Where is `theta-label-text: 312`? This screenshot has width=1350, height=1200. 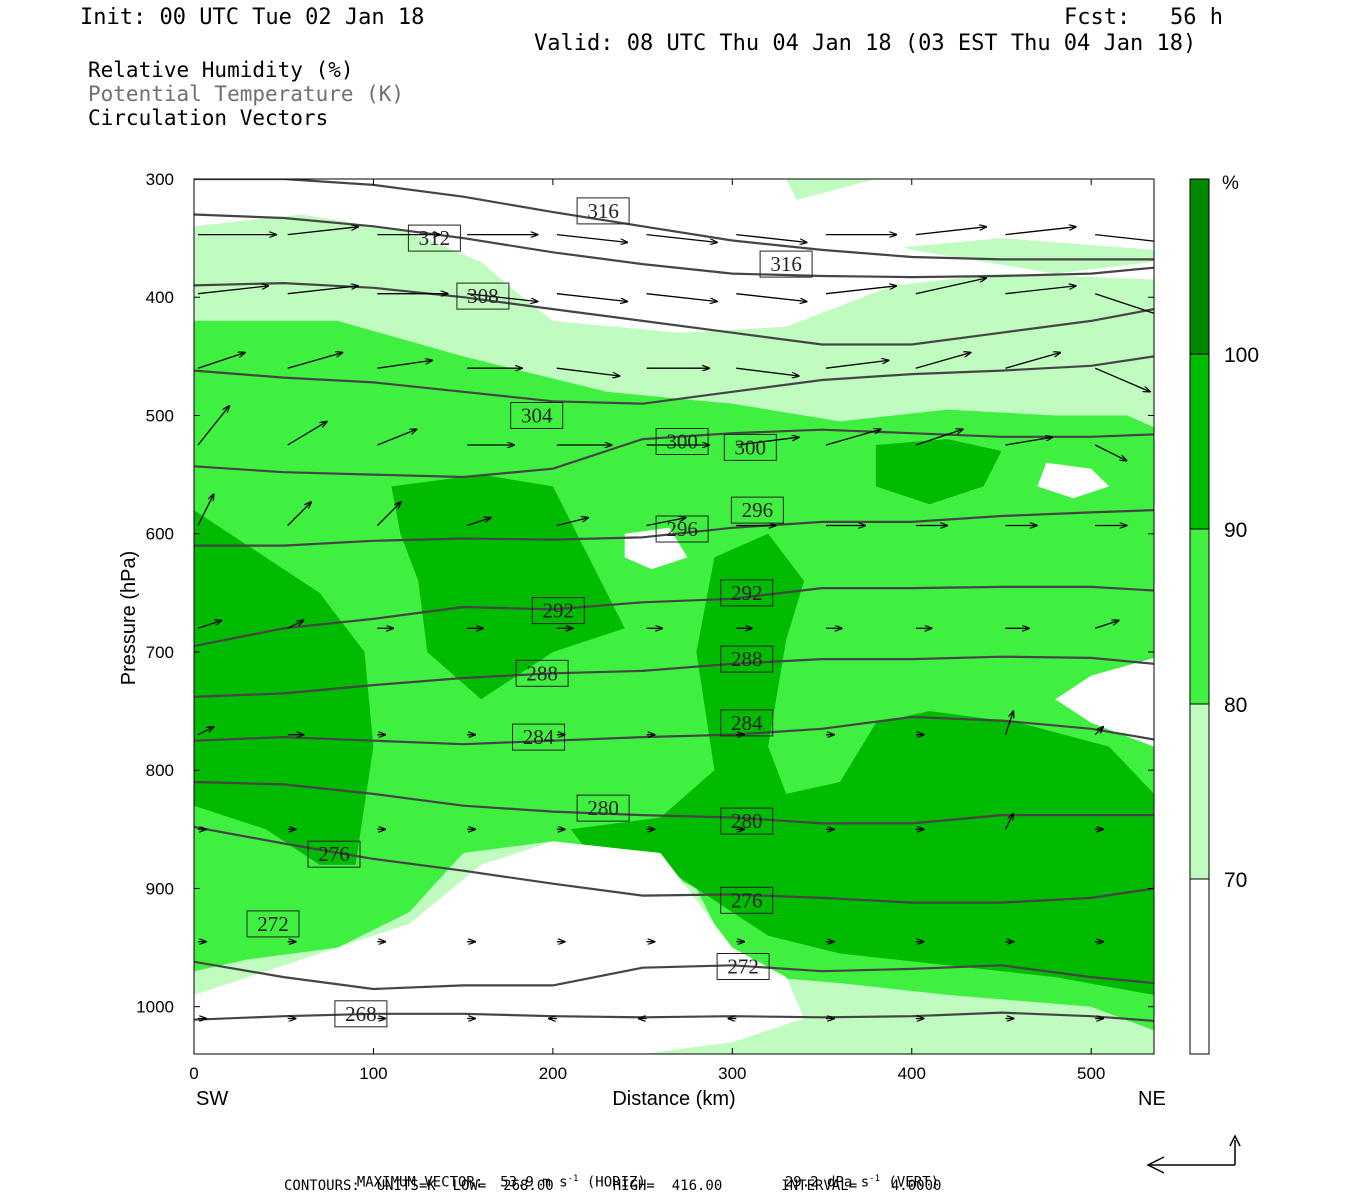
theta-label-text: 312 is located at coordinates (435, 238).